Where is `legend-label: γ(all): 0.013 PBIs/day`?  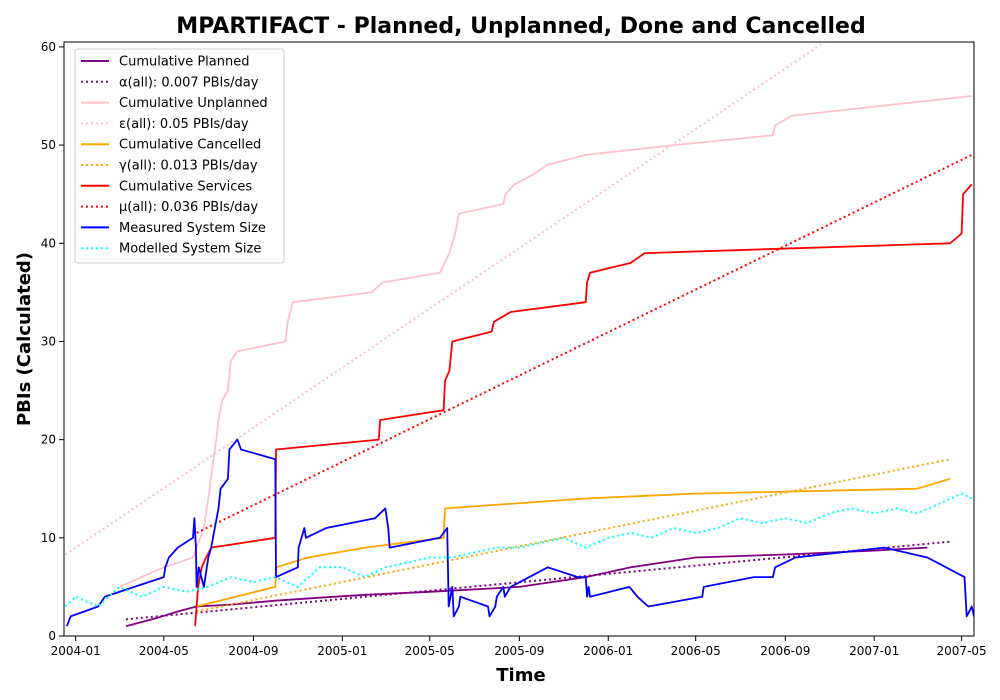 legend-label: γ(all): 0.013 PBIs/day is located at coordinates (188, 166).